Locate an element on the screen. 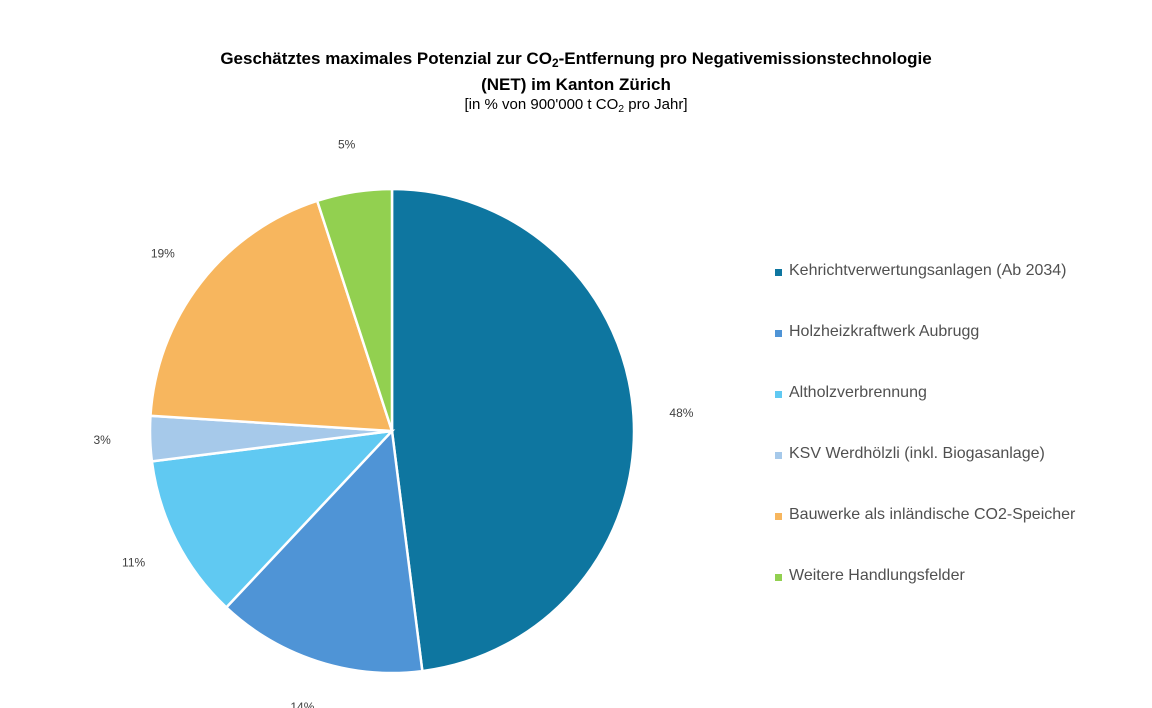  legend-label-1: Holzheizkraftwerk Aubrugg is located at coordinates (884, 331).